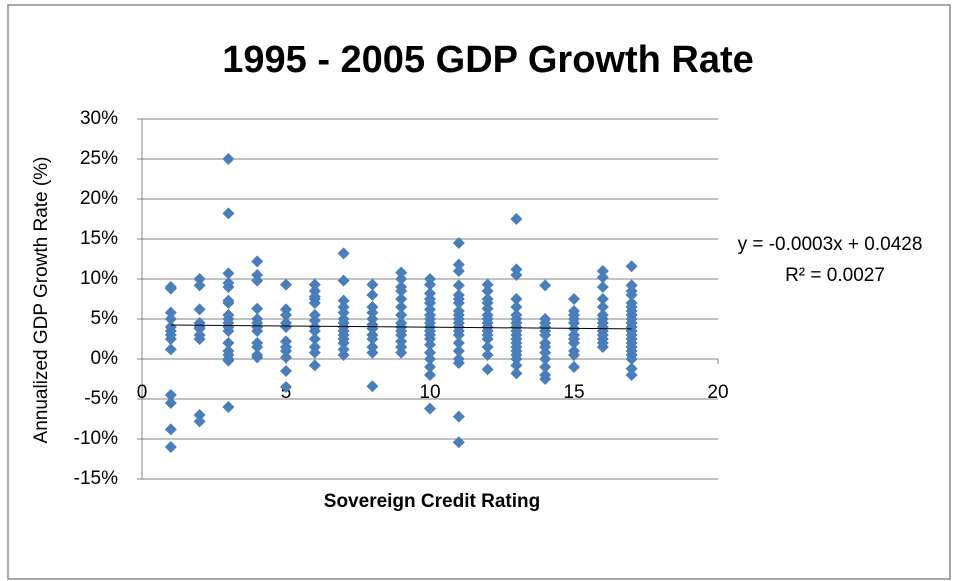  Describe the element at coordinates (401, 327) in the screenshot. I see `trendline` at that location.